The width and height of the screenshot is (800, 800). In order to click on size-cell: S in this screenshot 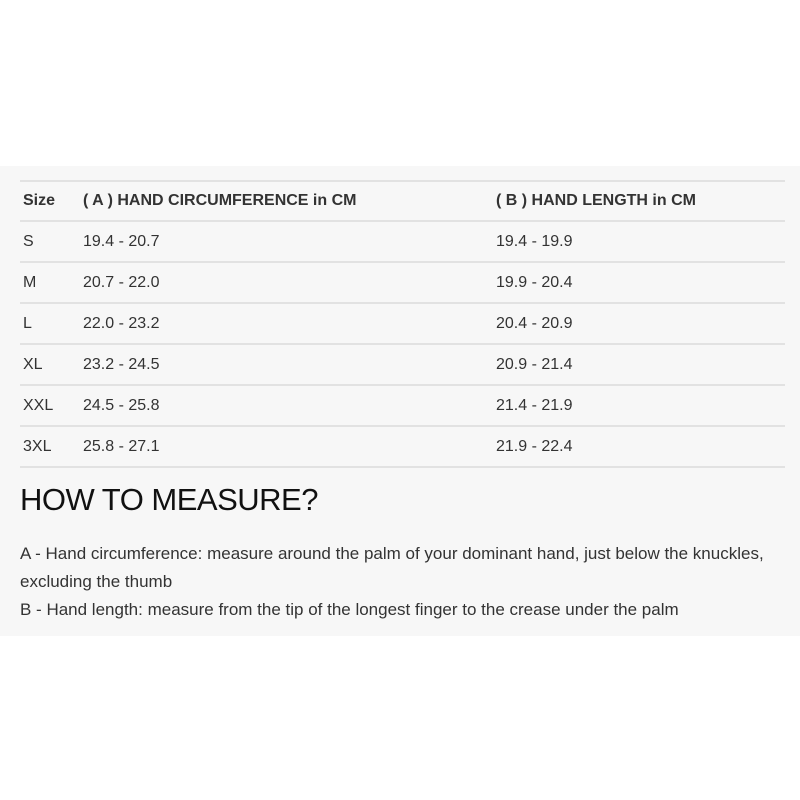, I will do `click(50, 242)`.